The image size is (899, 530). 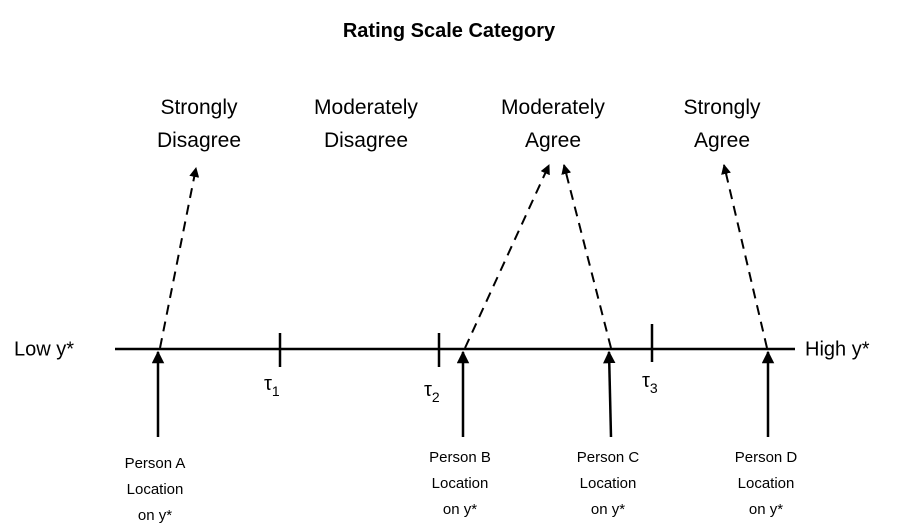 I want to click on location-arrow, so click(x=609, y=394).